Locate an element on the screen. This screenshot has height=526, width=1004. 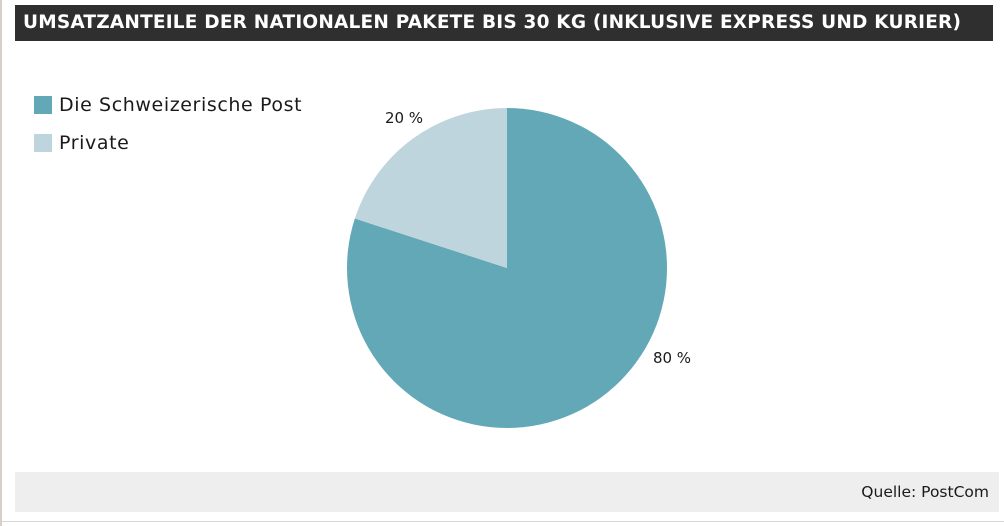
legend-label-private: Private is located at coordinates (94, 143).